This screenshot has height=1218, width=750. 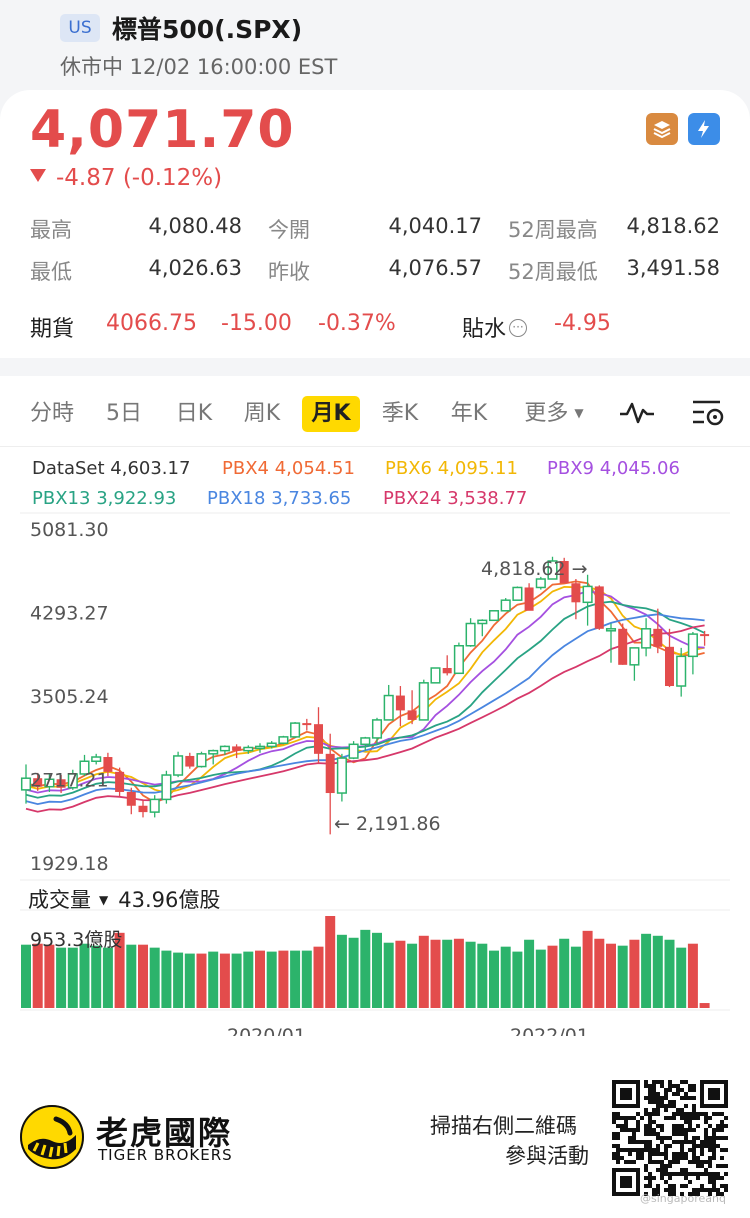 I want to click on tab-yearly: 年K, so click(x=469, y=413).